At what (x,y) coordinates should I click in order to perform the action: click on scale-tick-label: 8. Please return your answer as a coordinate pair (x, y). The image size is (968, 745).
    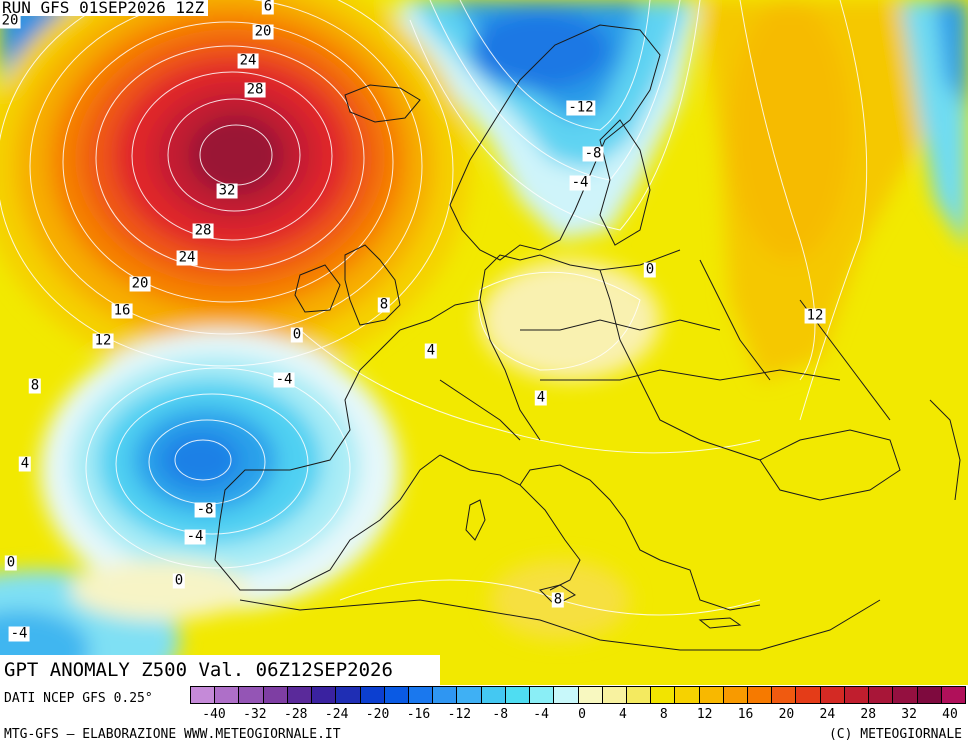
    Looking at the image, I should click on (663, 714).